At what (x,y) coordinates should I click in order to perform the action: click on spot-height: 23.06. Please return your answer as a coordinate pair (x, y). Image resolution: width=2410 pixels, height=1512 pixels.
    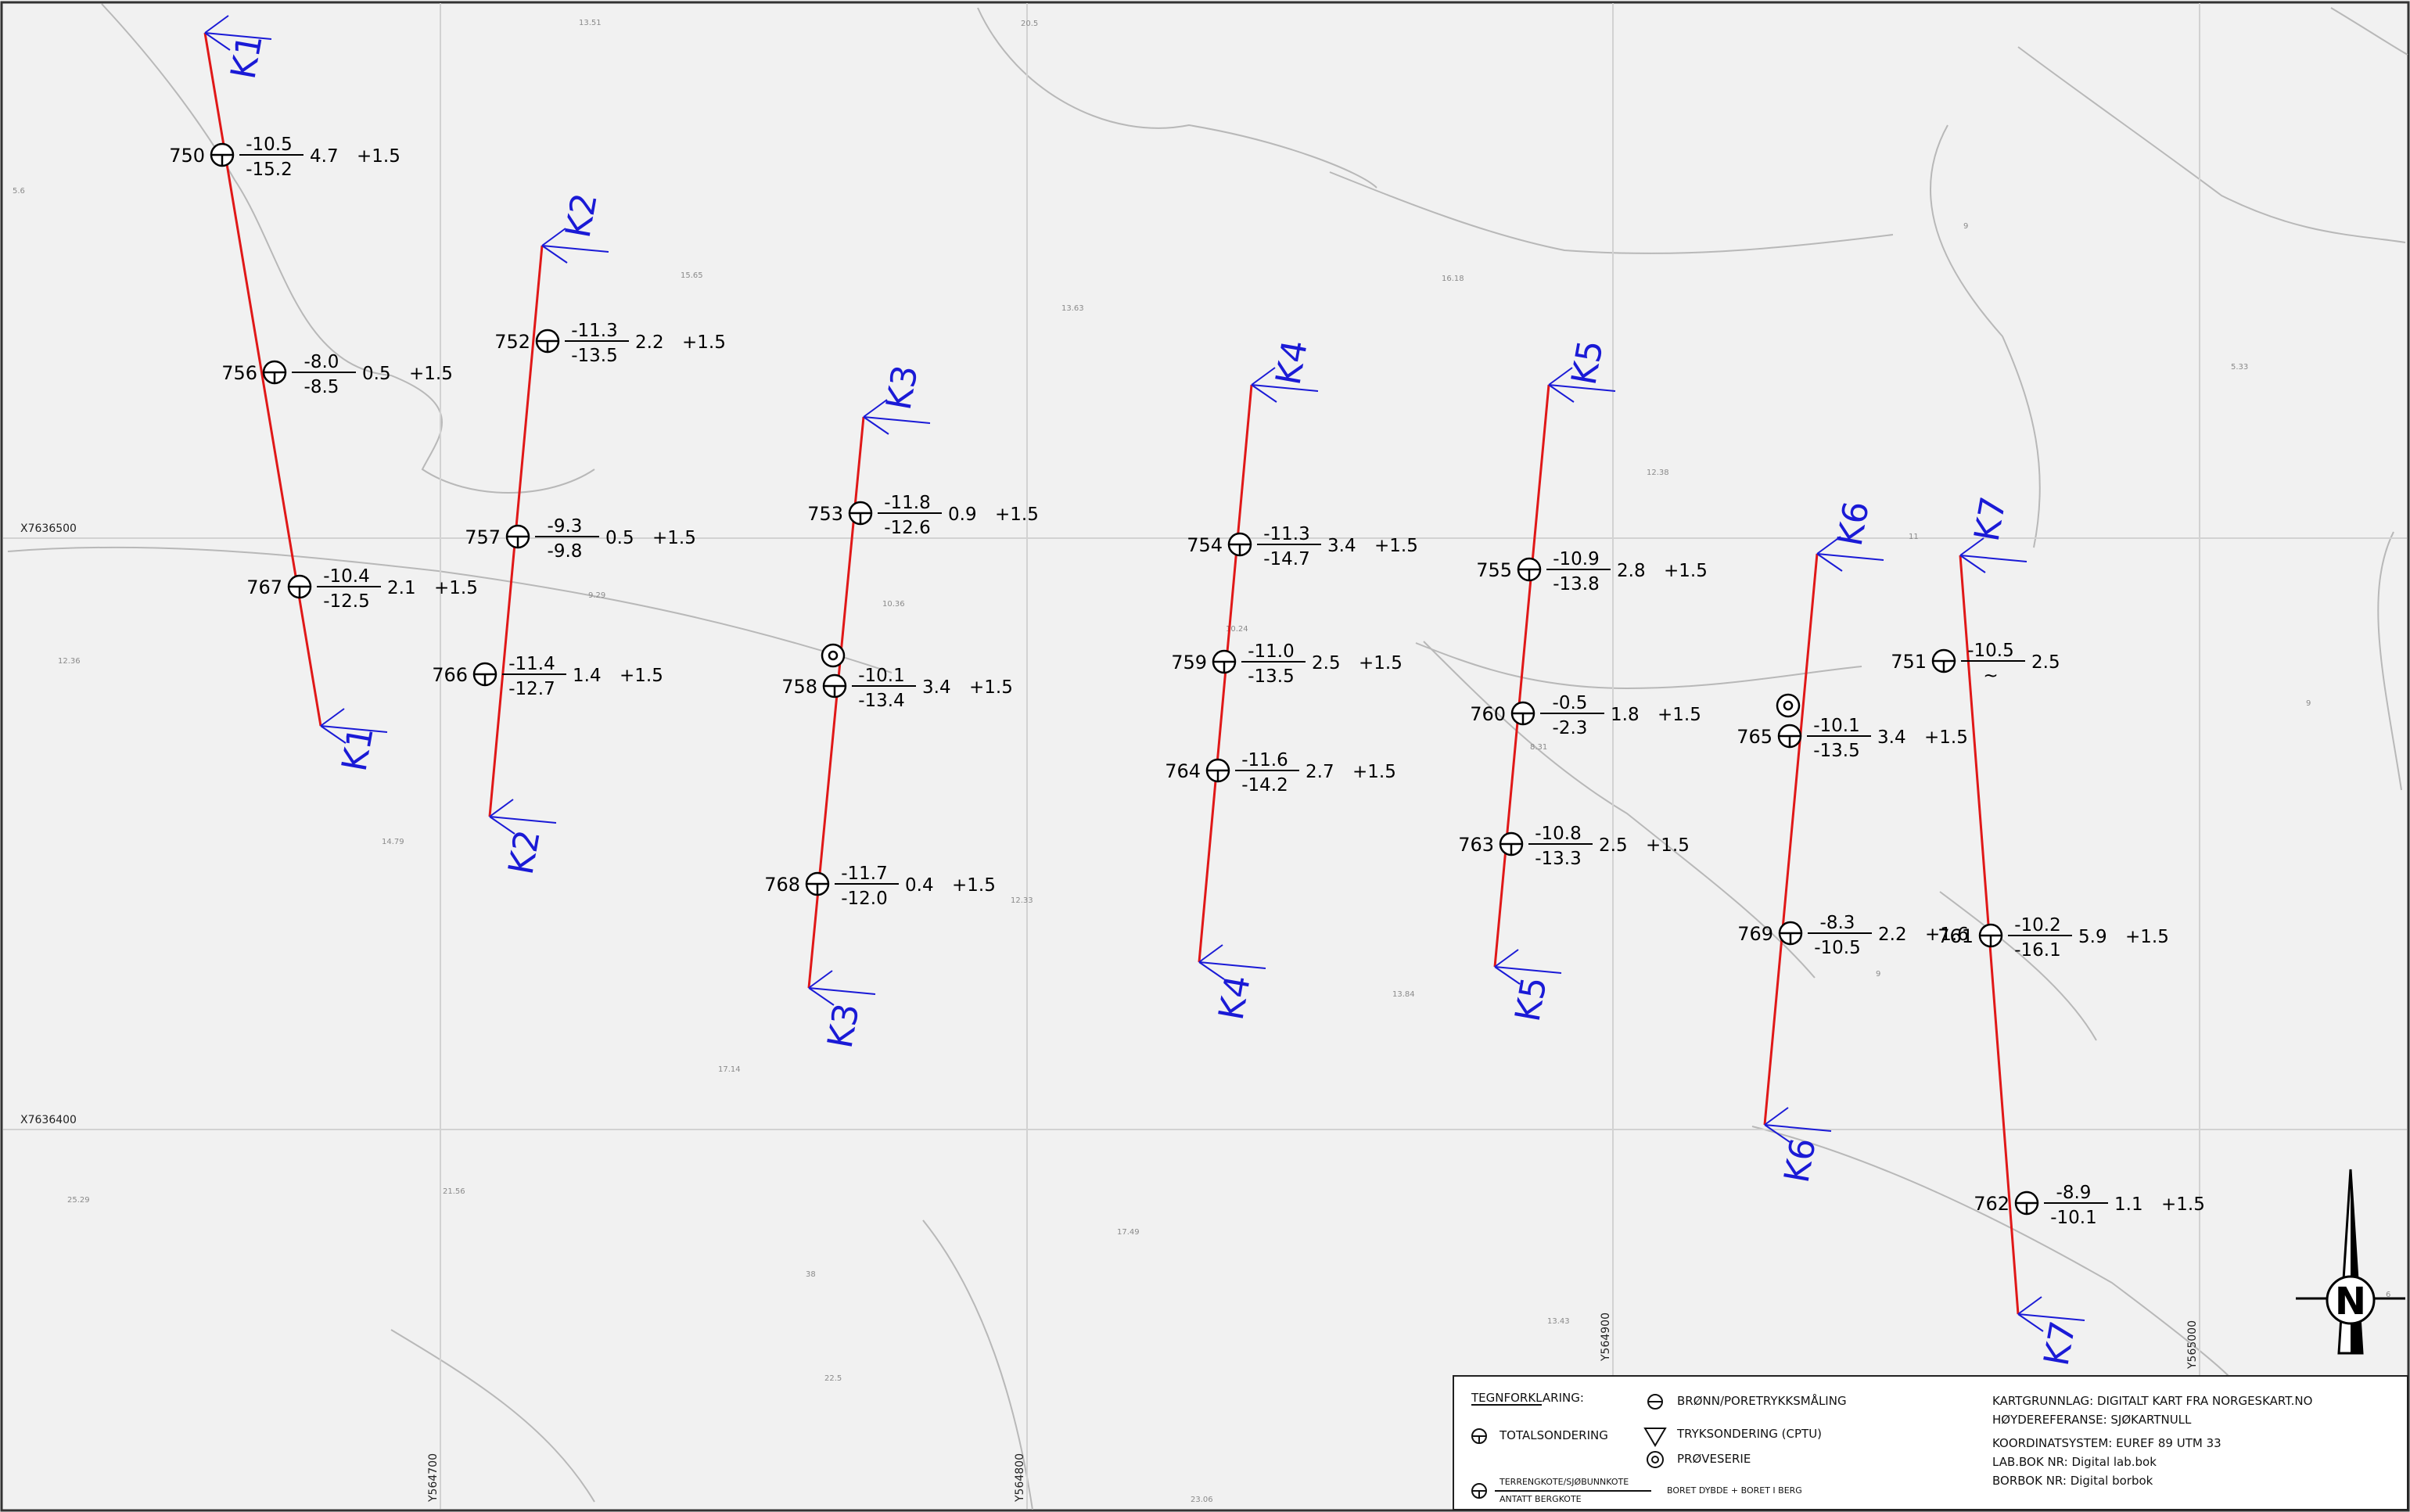
    Looking at the image, I should click on (1202, 1500).